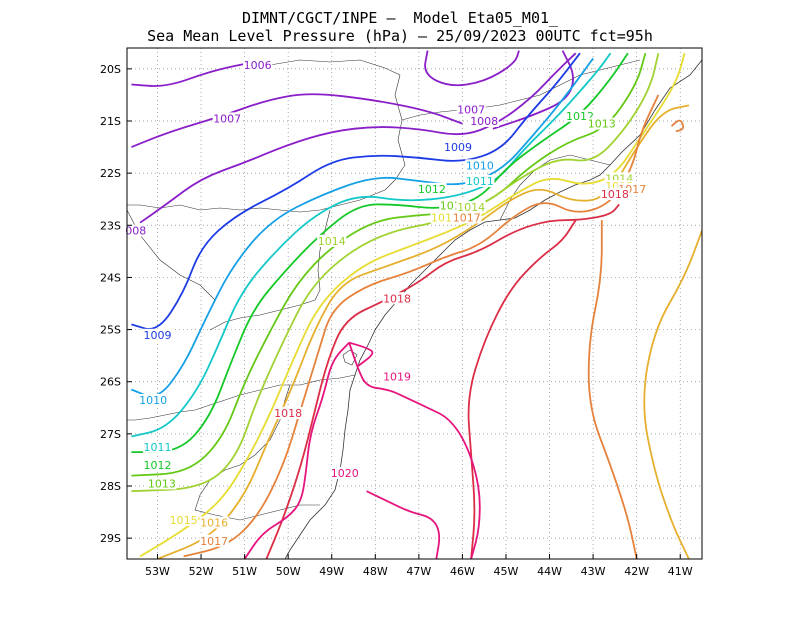 Image resolution: width=800 pixels, height=618 pixels. What do you see at coordinates (110, 382) in the screenshot?
I see `lat-tick-label: 26S` at bounding box center [110, 382].